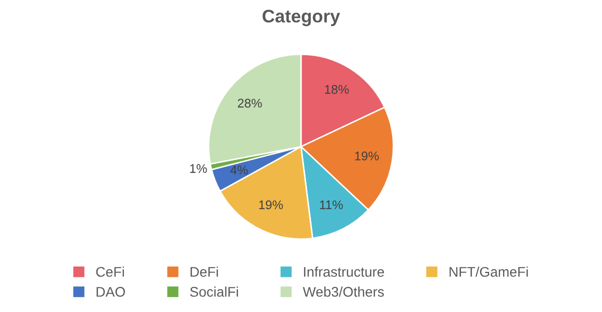 This screenshot has height=312, width=602. What do you see at coordinates (214, 291) in the screenshot?
I see `legend-label: SocialFi` at bounding box center [214, 291].